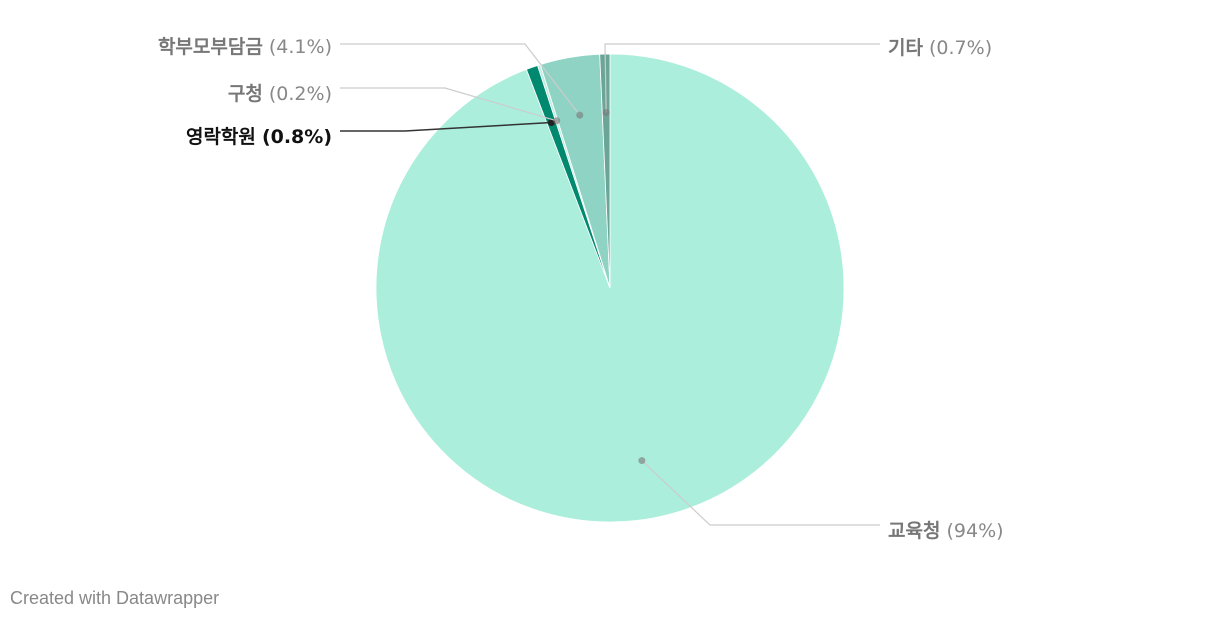  Describe the element at coordinates (210, 47) in the screenshot. I see `slice-name: 학부모부담금` at that location.